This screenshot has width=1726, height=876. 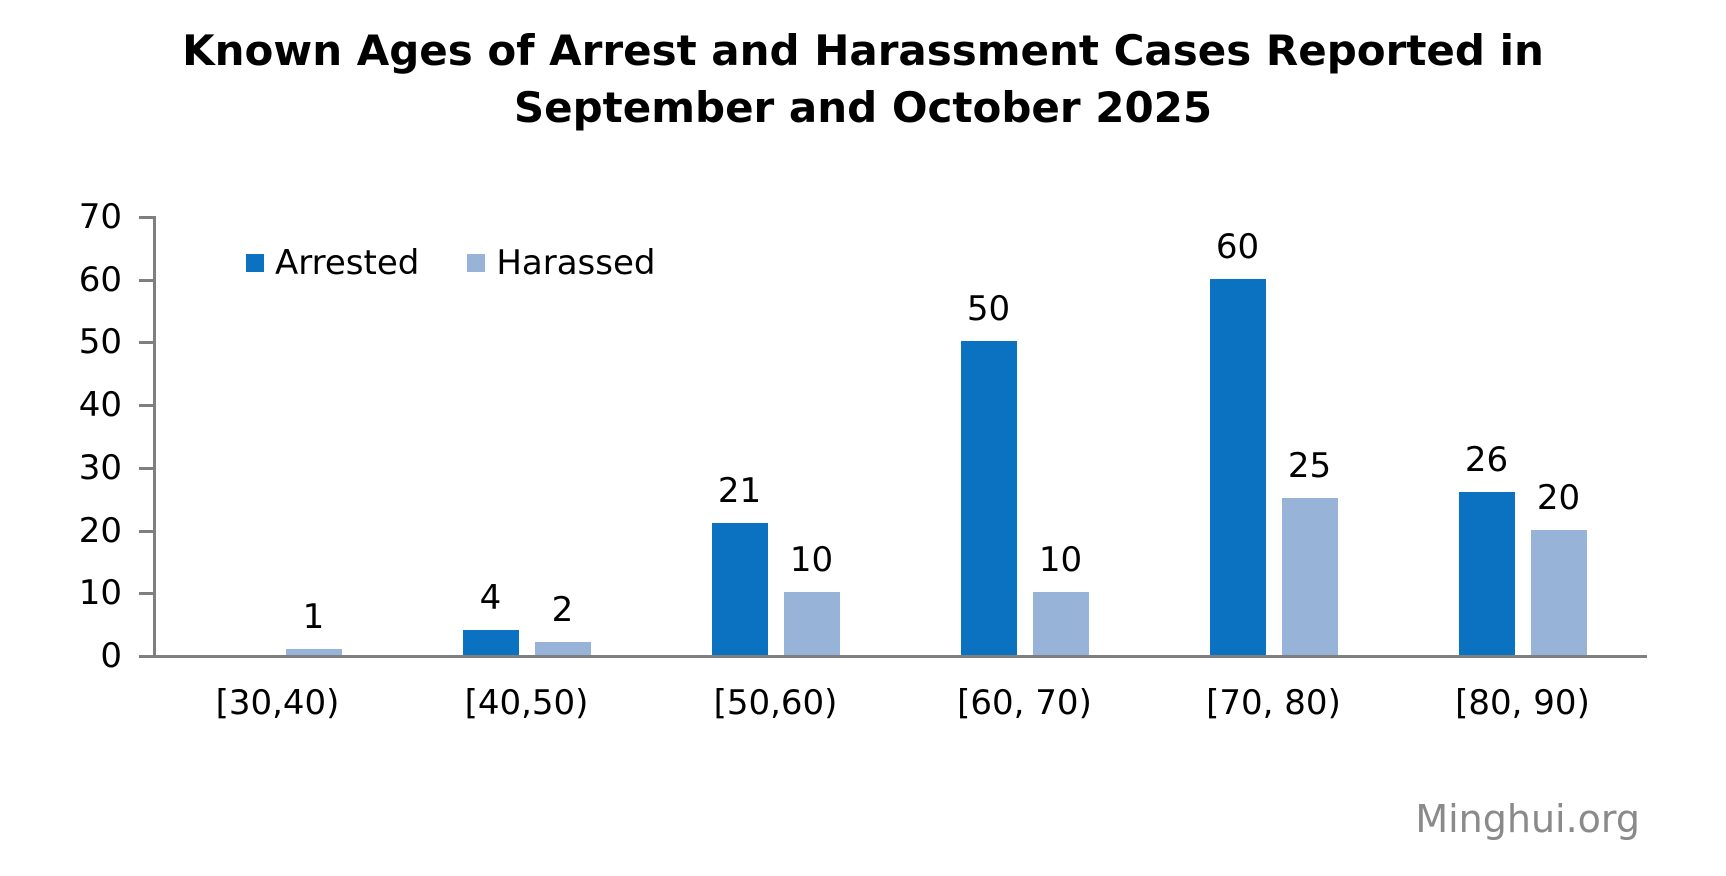 What do you see at coordinates (562, 610) in the screenshot?
I see `bar-value-label: 2` at bounding box center [562, 610].